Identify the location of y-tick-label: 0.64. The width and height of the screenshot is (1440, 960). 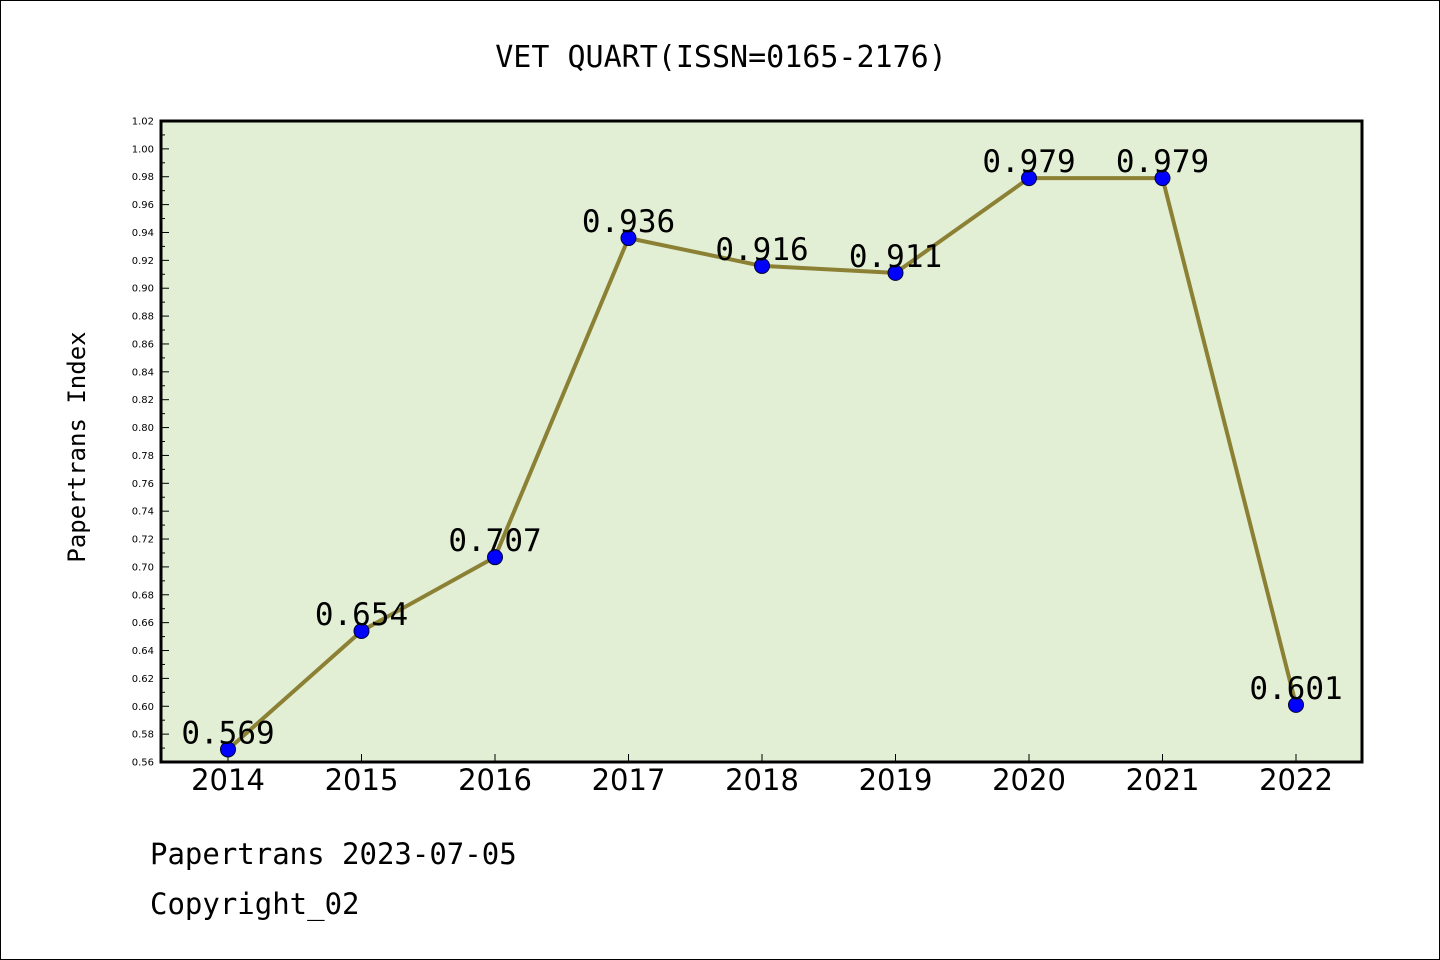
(143, 651).